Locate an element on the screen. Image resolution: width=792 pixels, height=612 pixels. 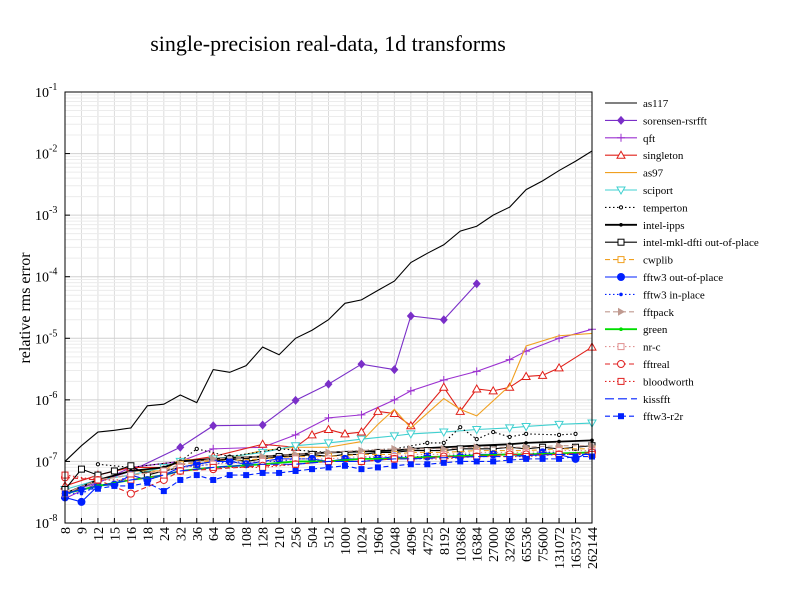
x-tick-label: 2048 is located at coordinates (395, 541).